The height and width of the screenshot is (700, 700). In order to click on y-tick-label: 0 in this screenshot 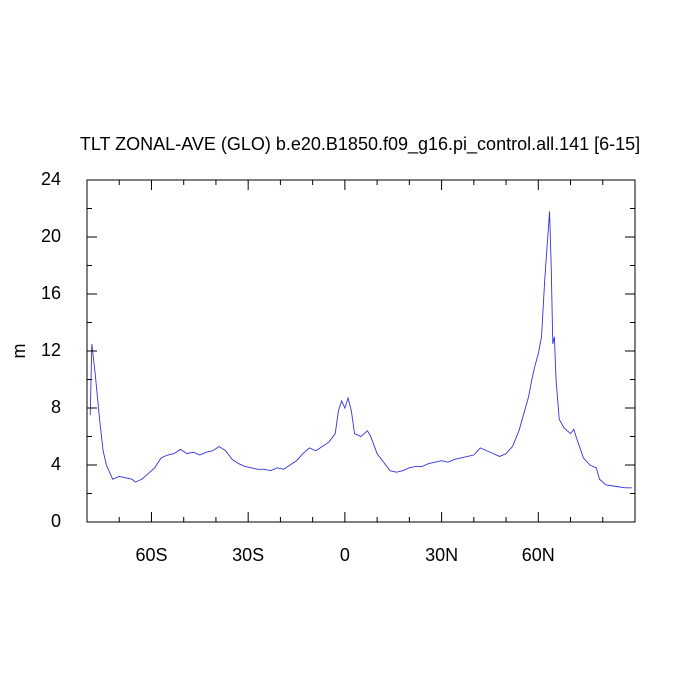, I will do `click(56, 521)`.